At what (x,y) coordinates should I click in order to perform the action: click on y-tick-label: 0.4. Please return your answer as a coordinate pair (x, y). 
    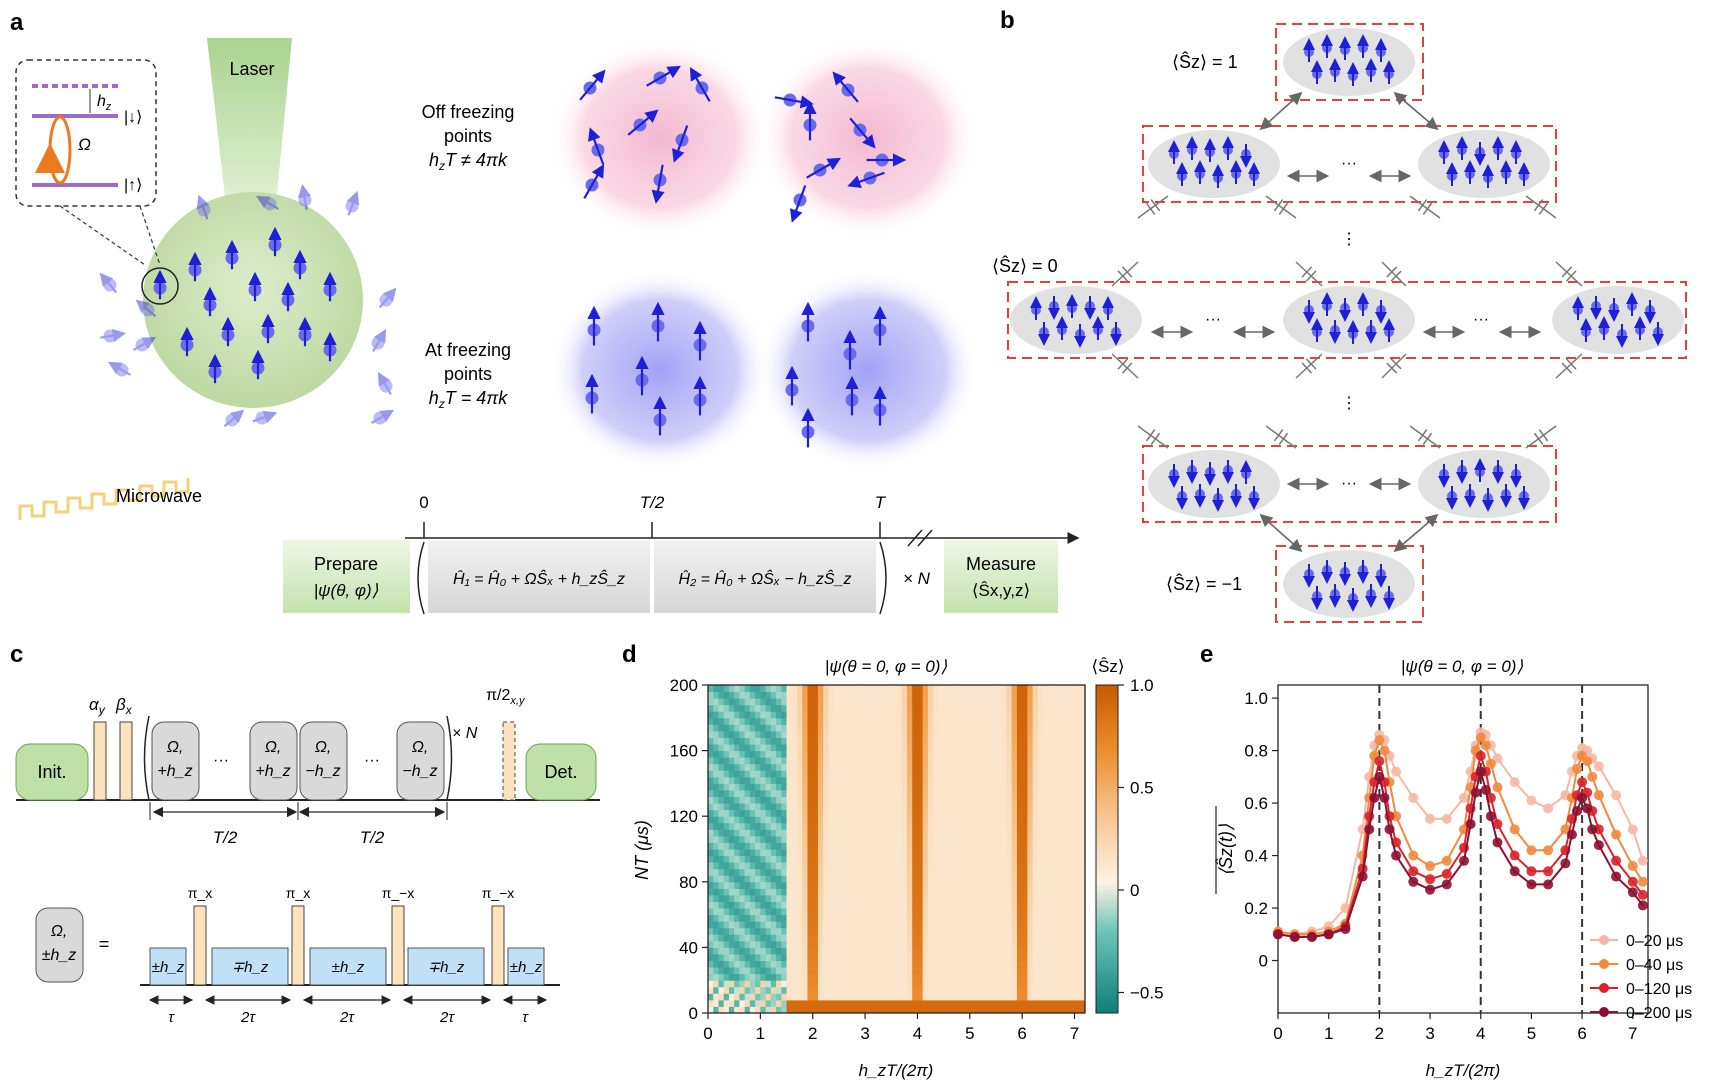
    Looking at the image, I should click on (1256, 856).